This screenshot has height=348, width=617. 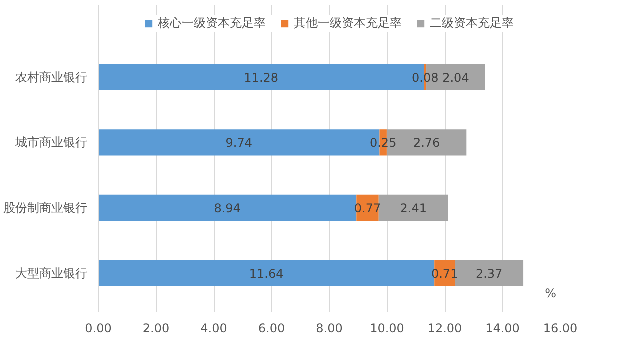 I want to click on data-label: 2.76, so click(x=426, y=143).